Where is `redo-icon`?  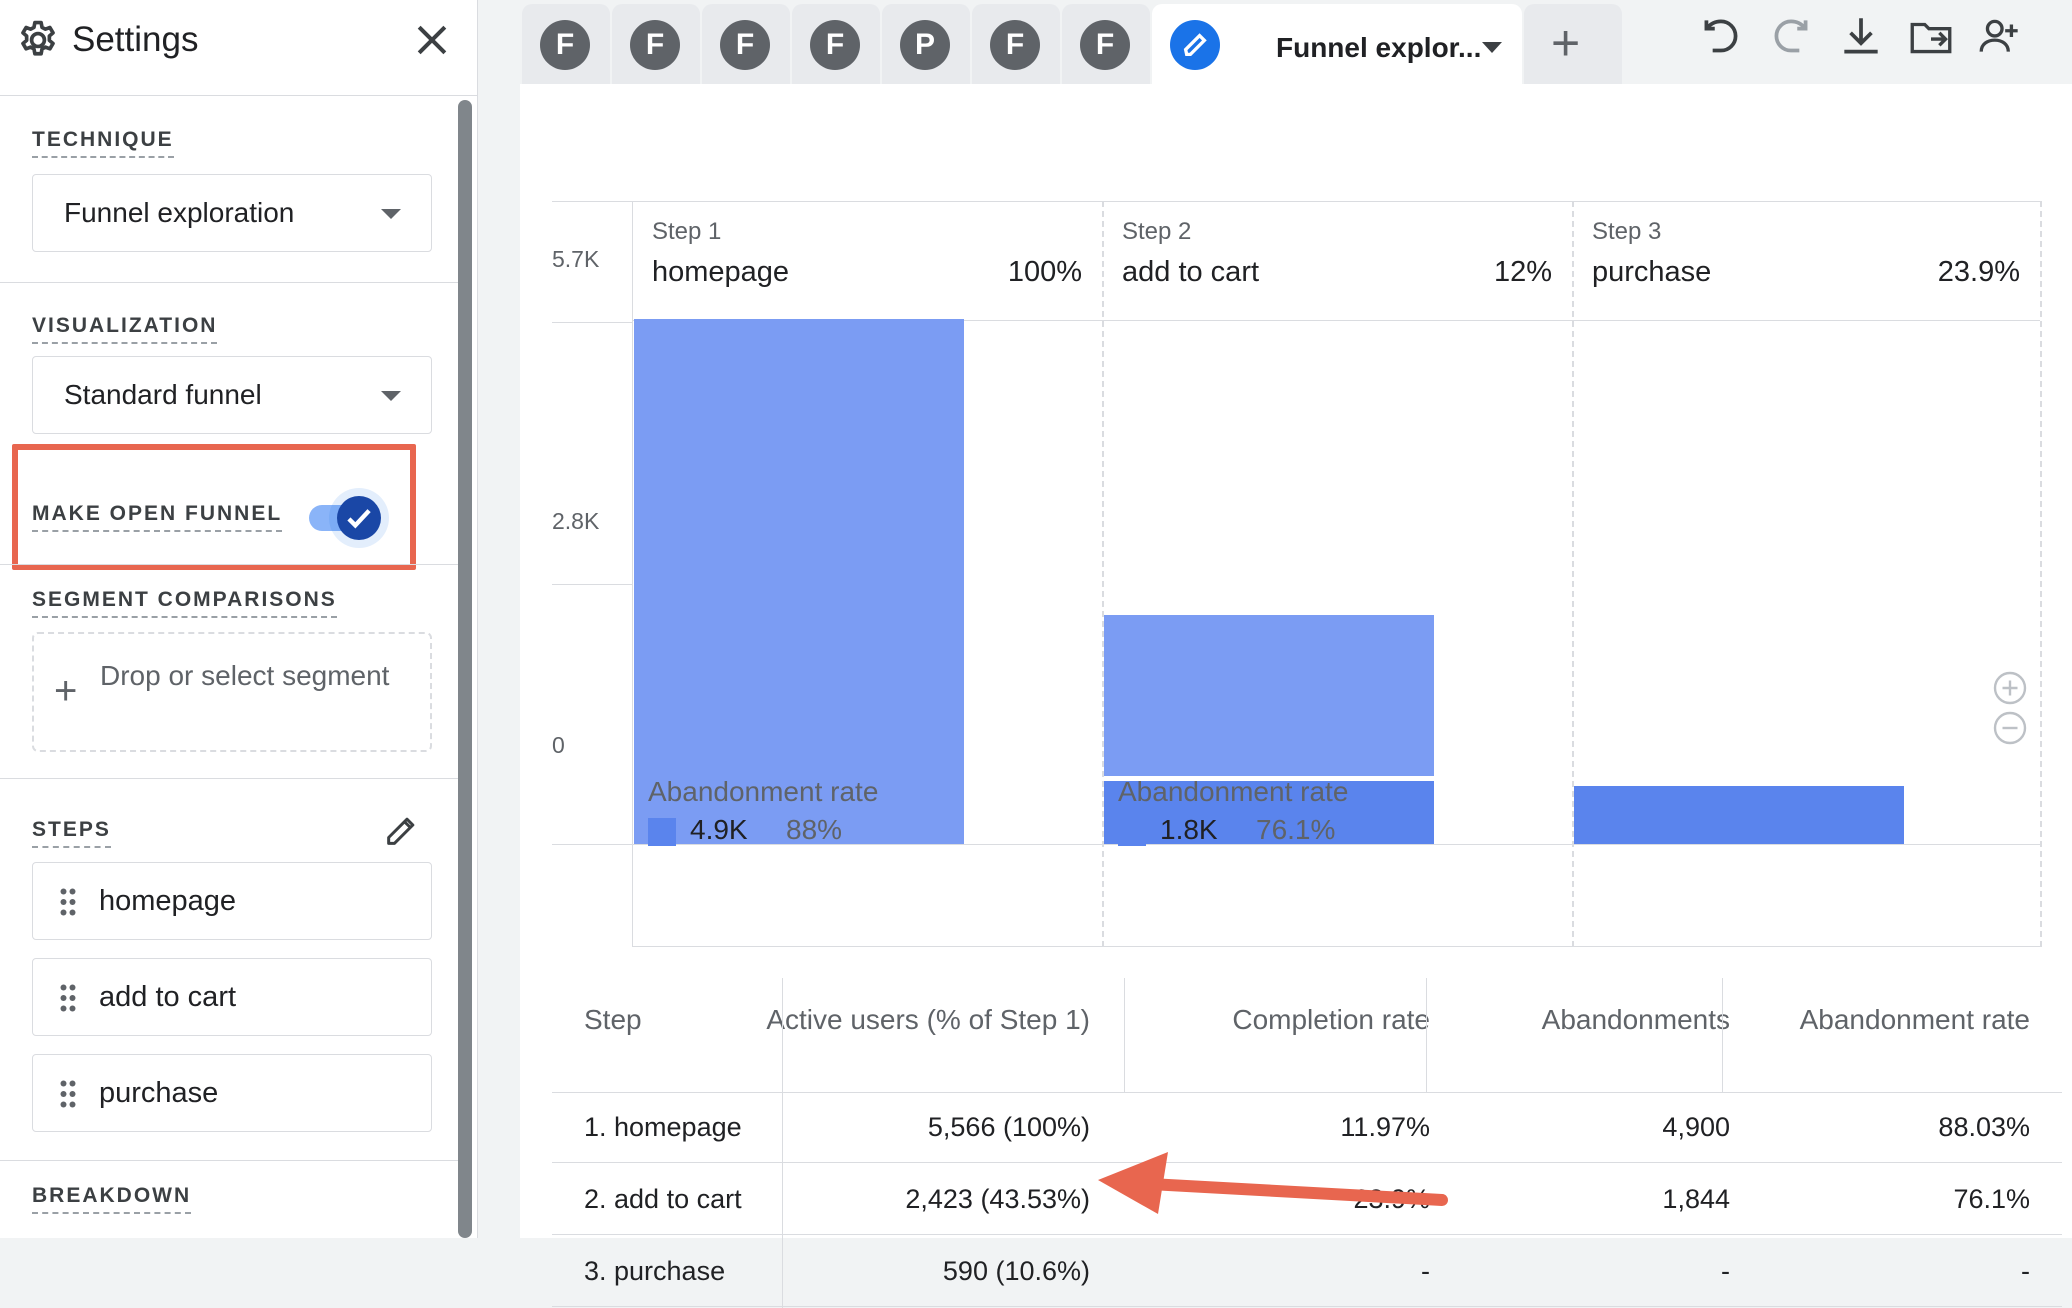 redo-icon is located at coordinates (1791, 37).